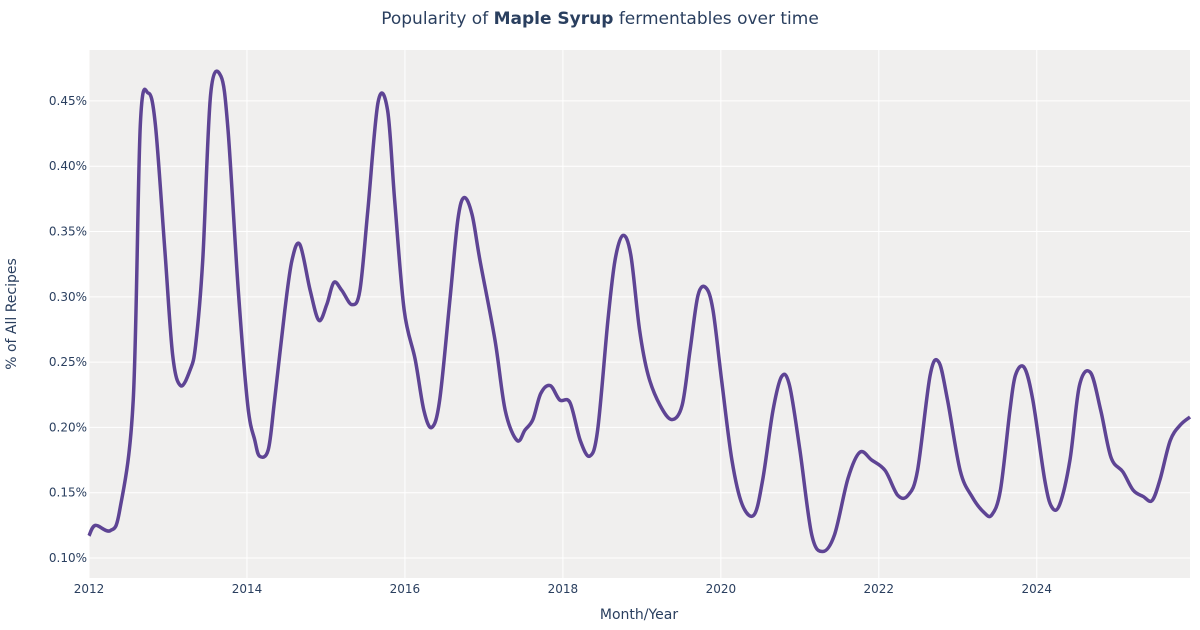 This screenshot has height=630, width=1200. I want to click on x-tick-label: 2014, so click(247, 589).